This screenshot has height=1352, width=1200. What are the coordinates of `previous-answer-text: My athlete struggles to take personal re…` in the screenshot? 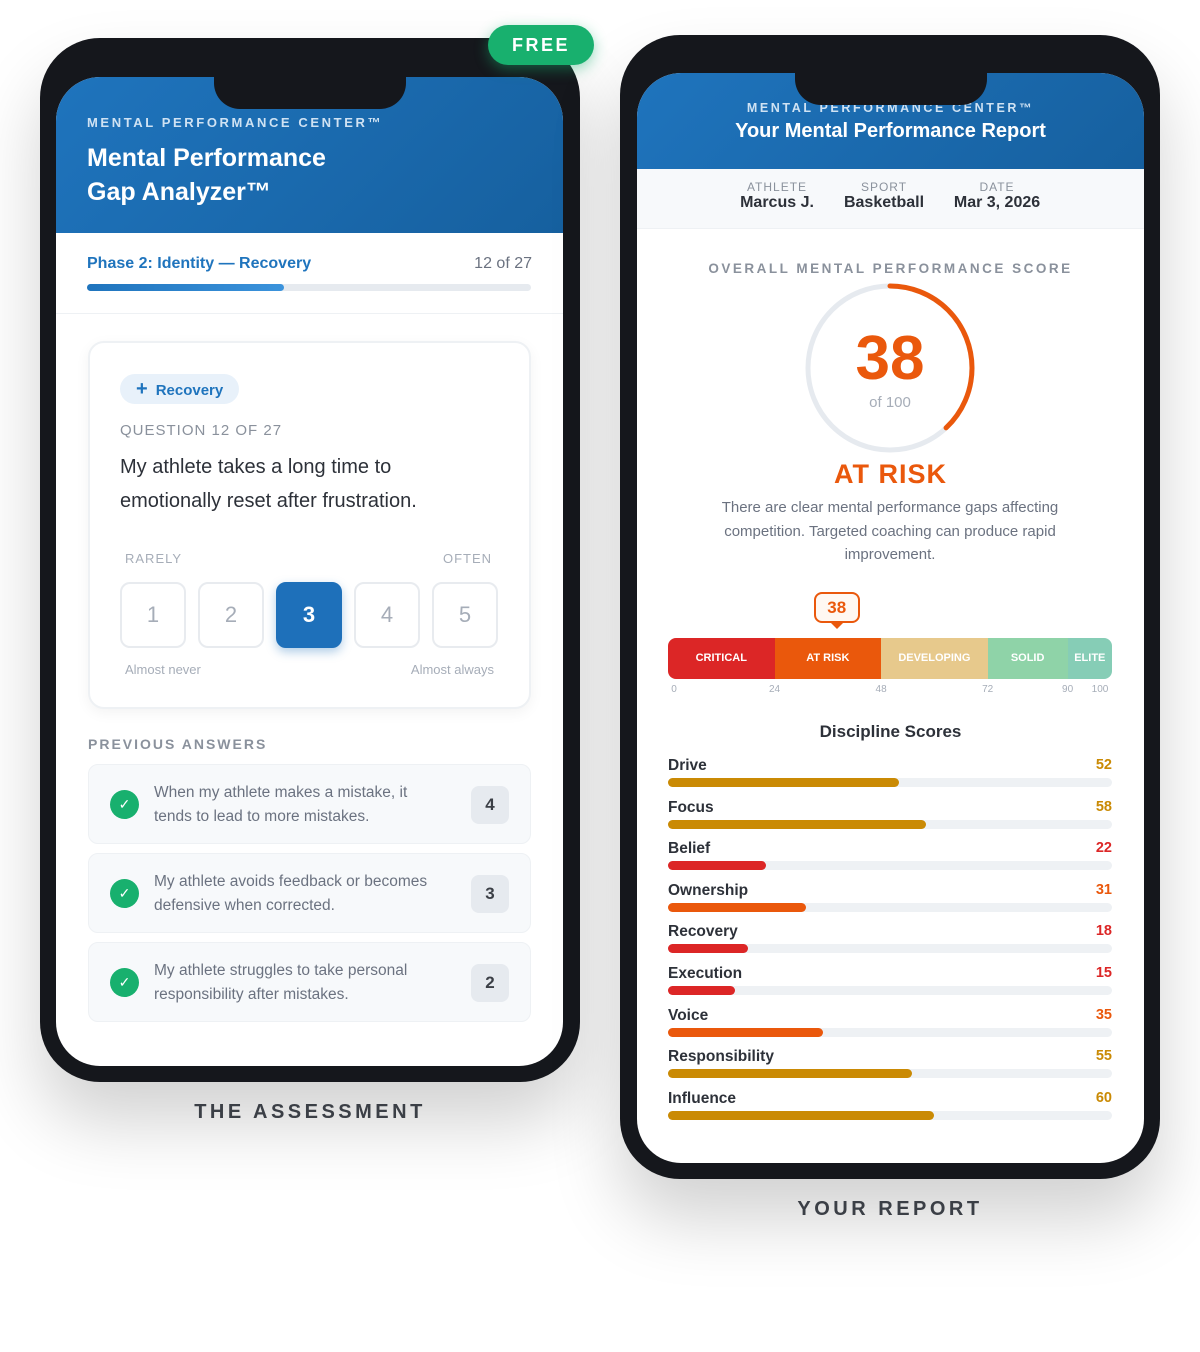 It's located at (281, 982).